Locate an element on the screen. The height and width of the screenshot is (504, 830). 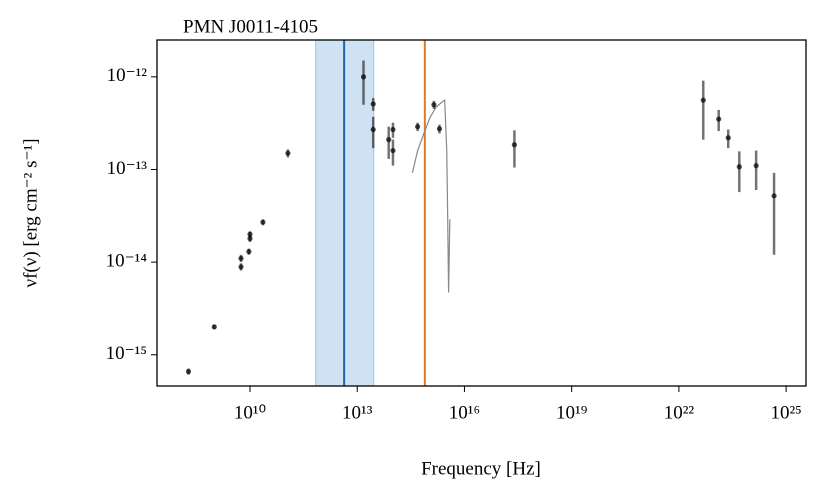
x-tick-label: 10¹⁹ is located at coordinates (572, 412).